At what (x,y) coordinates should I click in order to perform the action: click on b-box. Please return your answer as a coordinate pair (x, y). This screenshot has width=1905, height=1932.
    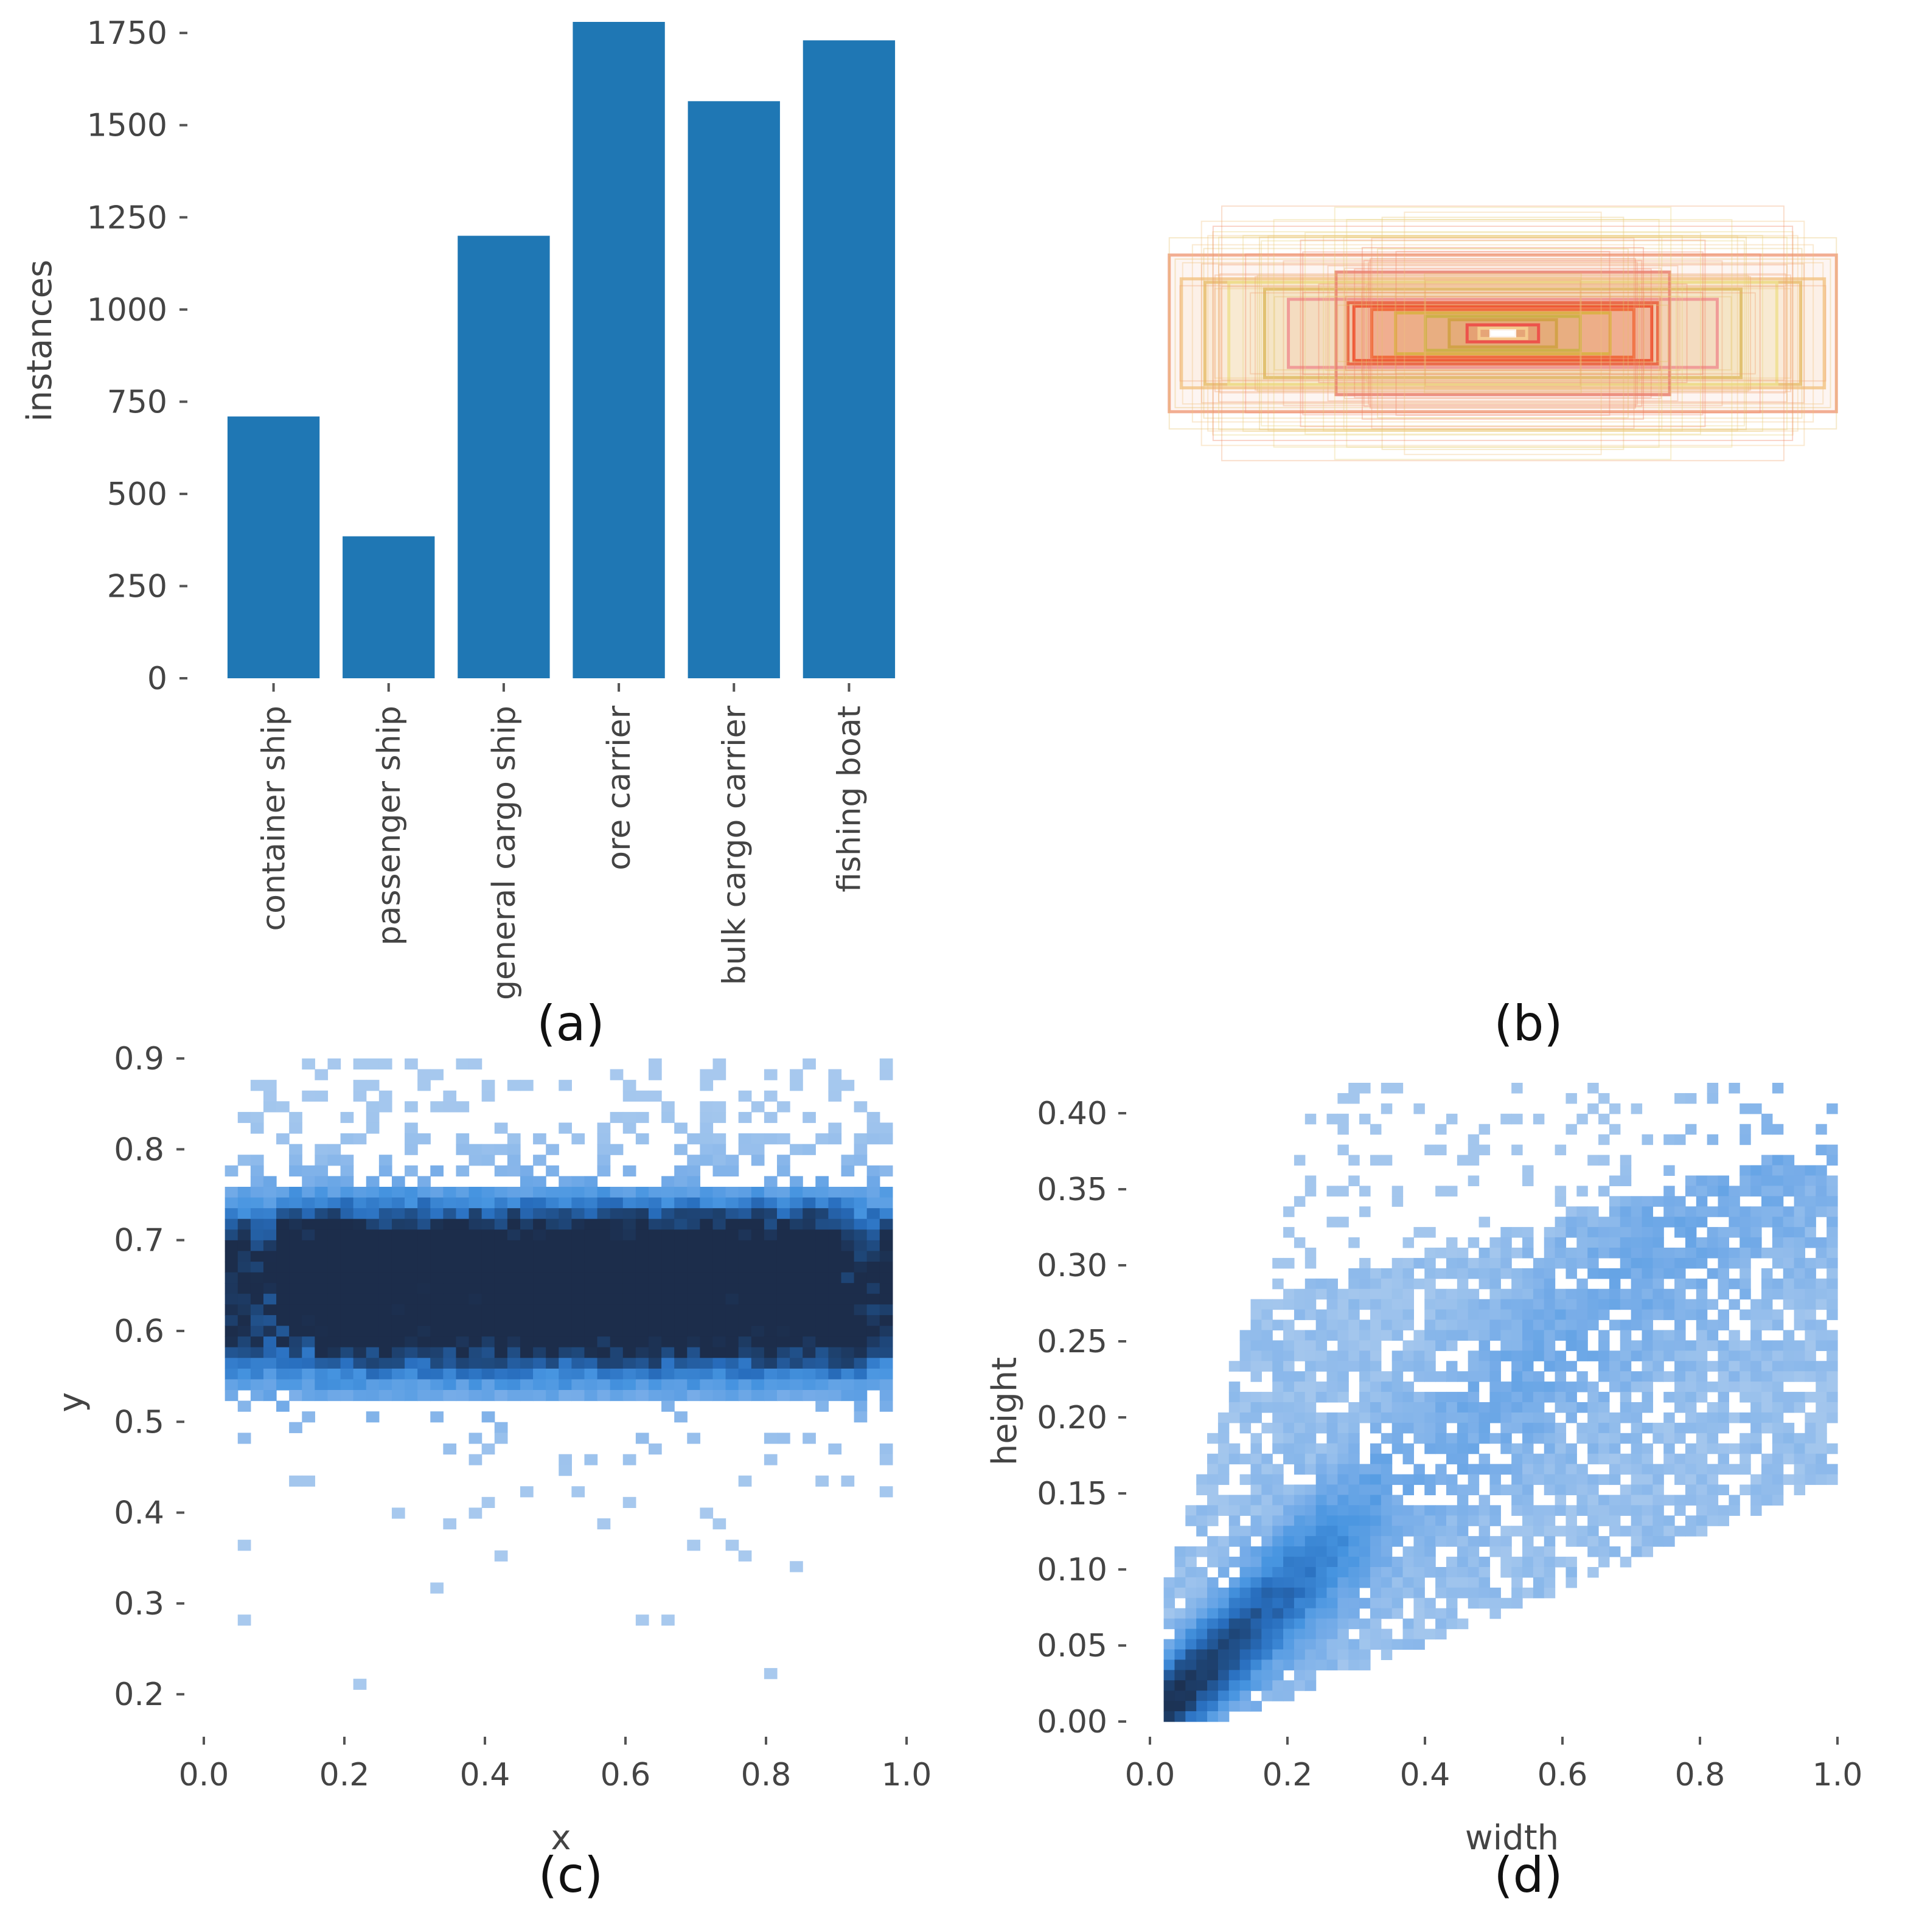
    Looking at the image, I should click on (1503, 333).